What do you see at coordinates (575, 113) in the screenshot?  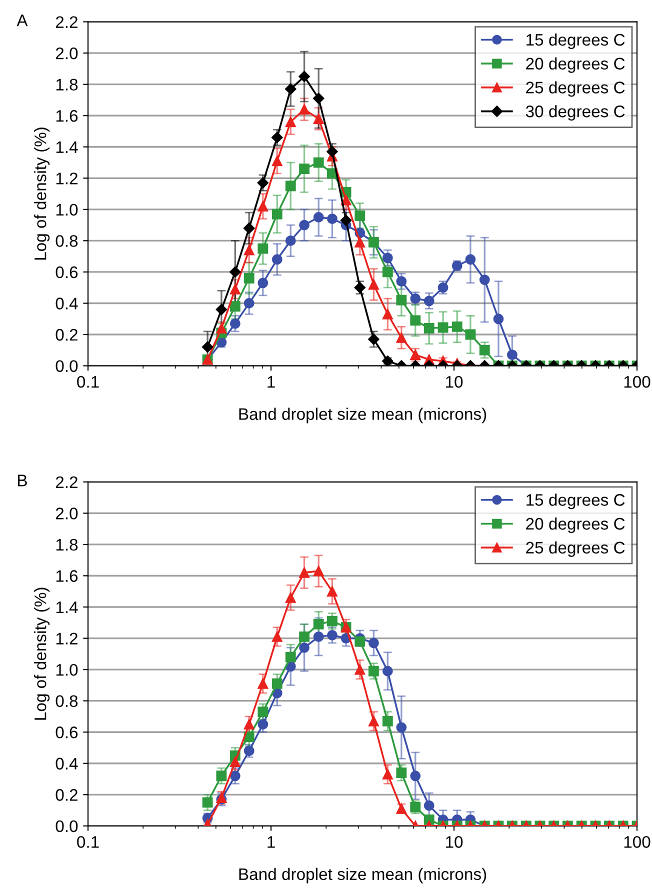 I see `legend-label: 30 degrees C` at bounding box center [575, 113].